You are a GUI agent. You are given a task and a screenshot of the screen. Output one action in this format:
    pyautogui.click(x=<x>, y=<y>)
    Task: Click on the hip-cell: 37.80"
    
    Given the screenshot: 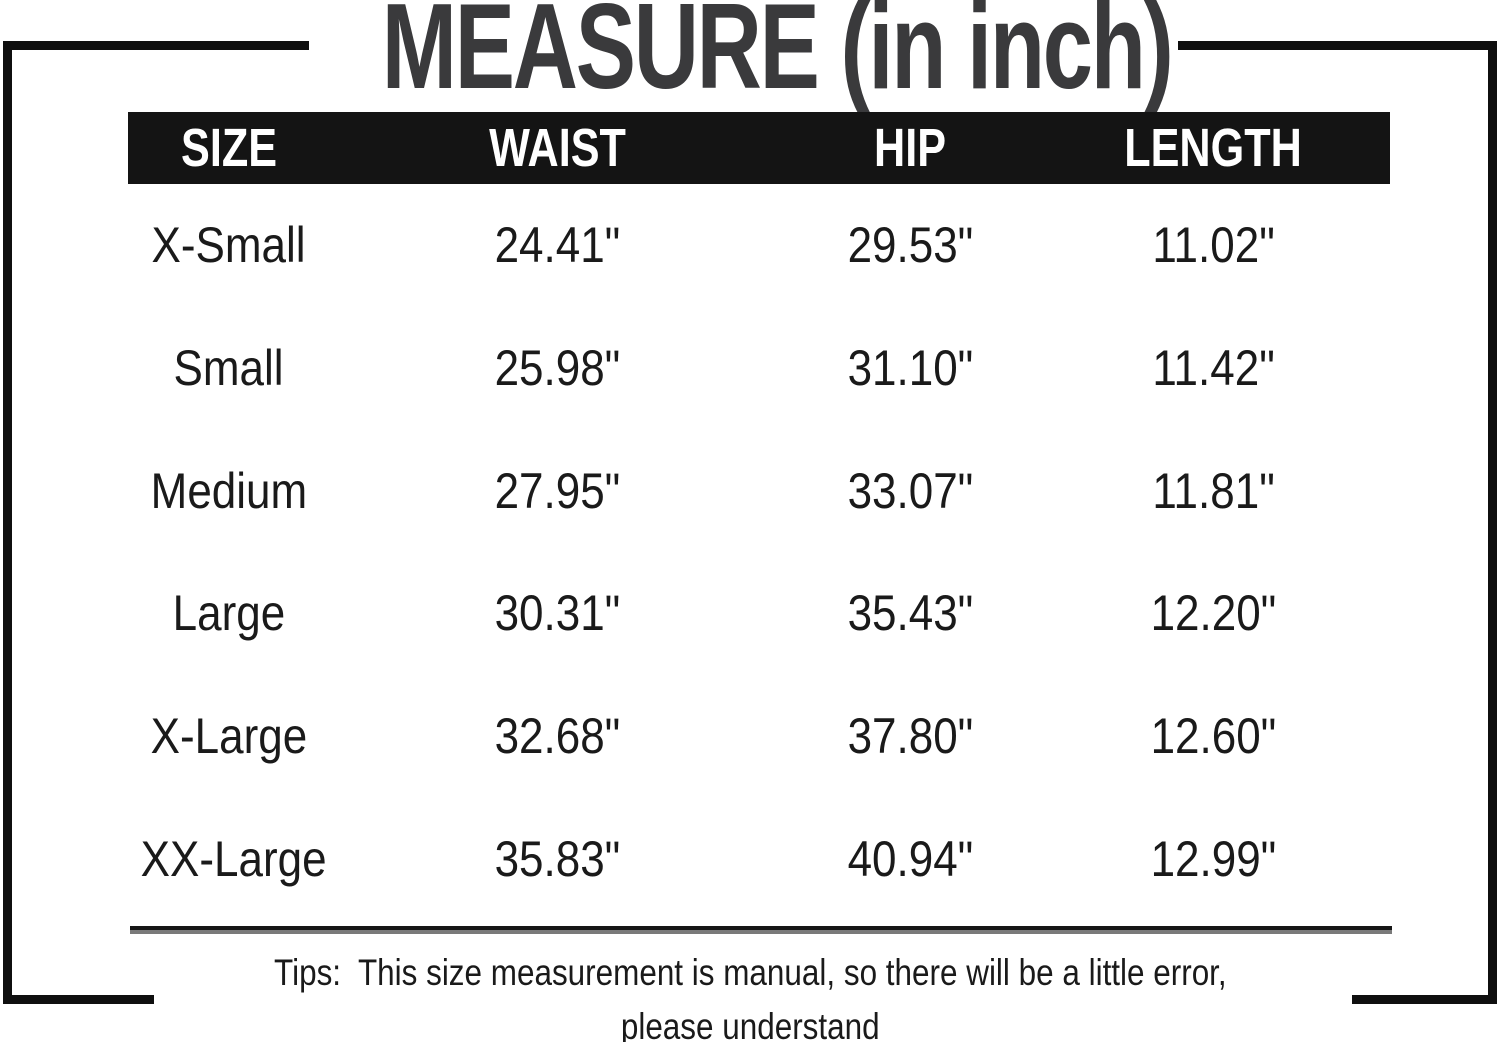 What is the action you would take?
    pyautogui.click(x=910, y=735)
    